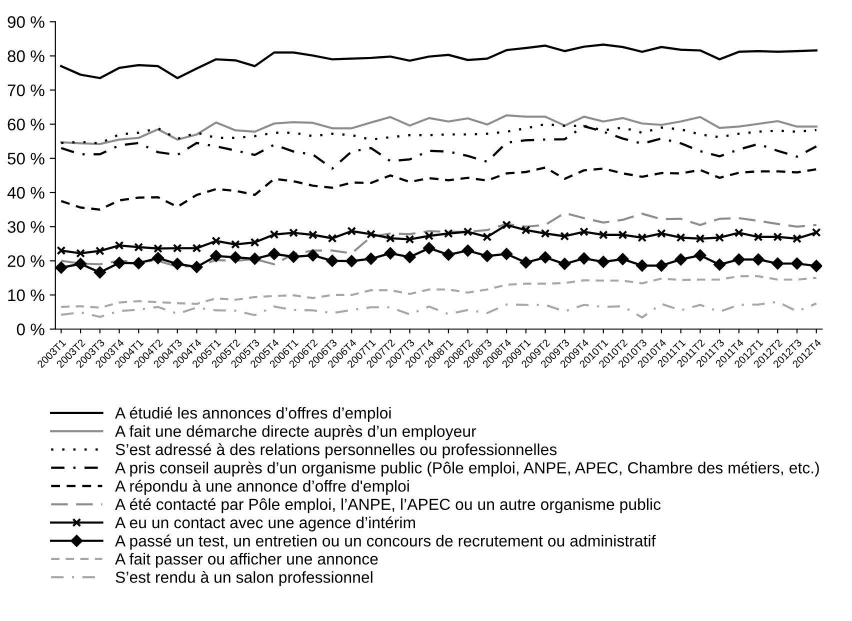 The height and width of the screenshot is (621, 852). What do you see at coordinates (26, 261) in the screenshot?
I see `y-tick-label: 20 %` at bounding box center [26, 261].